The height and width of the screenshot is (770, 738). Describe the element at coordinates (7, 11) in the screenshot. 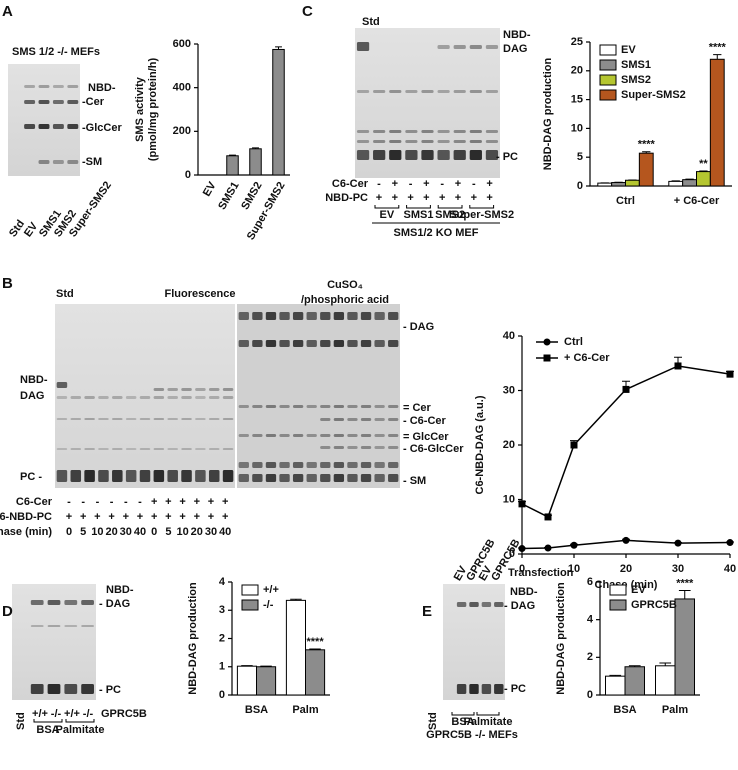

I see `panel-letter: A` at that location.